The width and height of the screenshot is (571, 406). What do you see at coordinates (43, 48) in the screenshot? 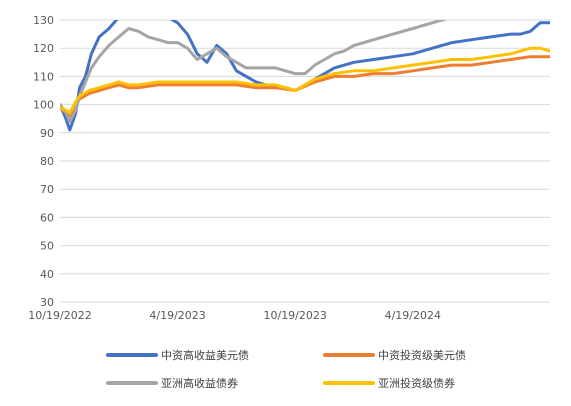
I see `y-tick-label: 120` at bounding box center [43, 48].